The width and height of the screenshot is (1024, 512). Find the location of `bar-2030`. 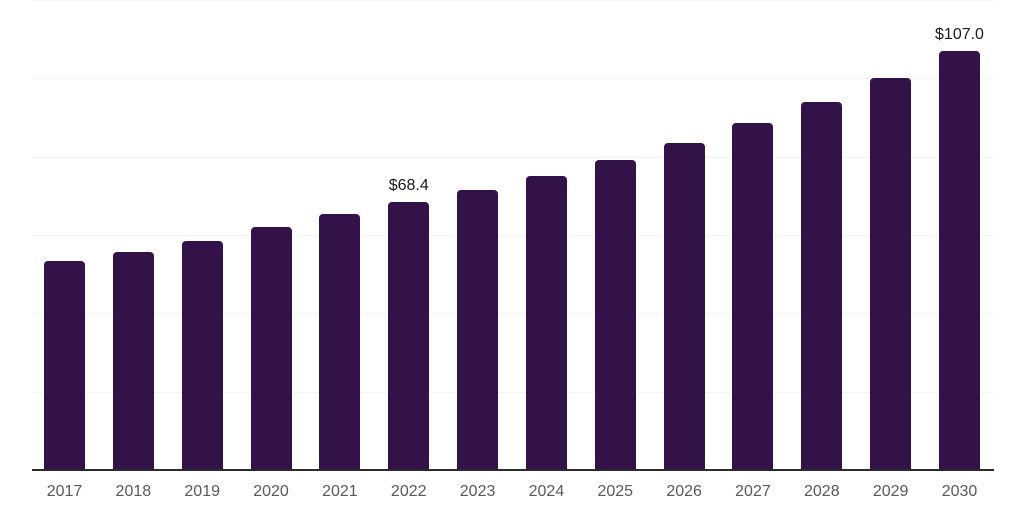

bar-2030 is located at coordinates (959, 260).